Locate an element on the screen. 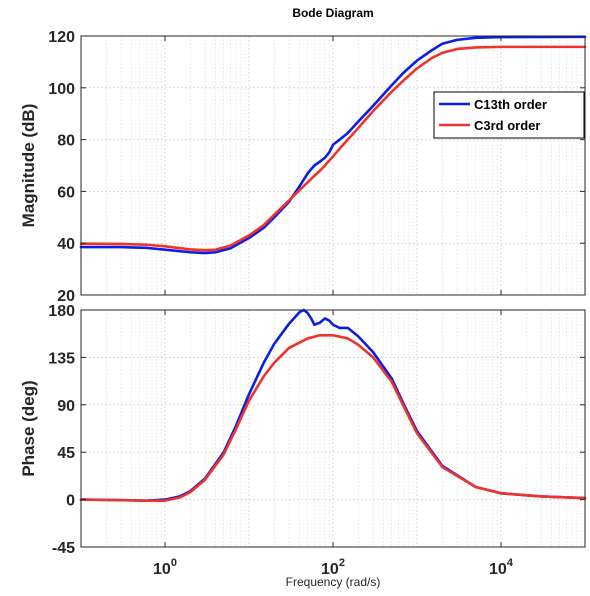 Image resolution: width=590 pixels, height=596 pixels. y-tick-label: 20 is located at coordinates (66, 296).